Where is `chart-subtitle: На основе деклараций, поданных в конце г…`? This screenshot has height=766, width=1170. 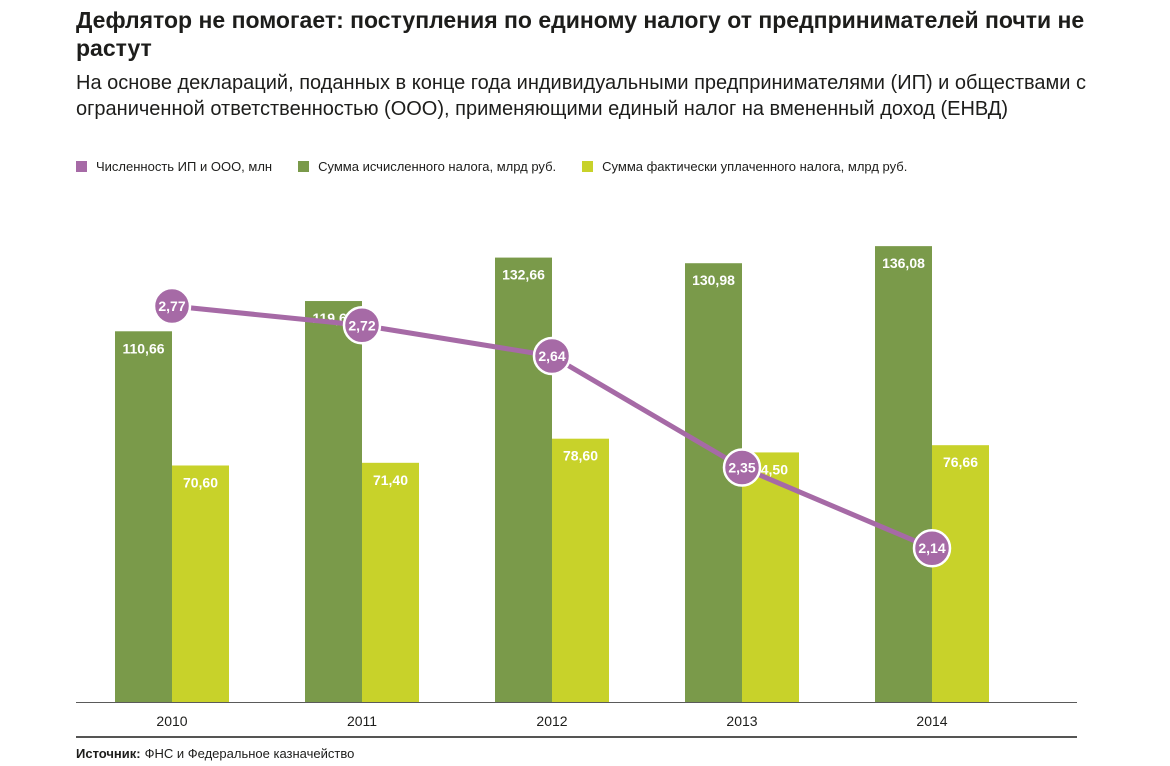
chart-subtitle: На основе деклараций, поданных в конце г… is located at coordinates (581, 96).